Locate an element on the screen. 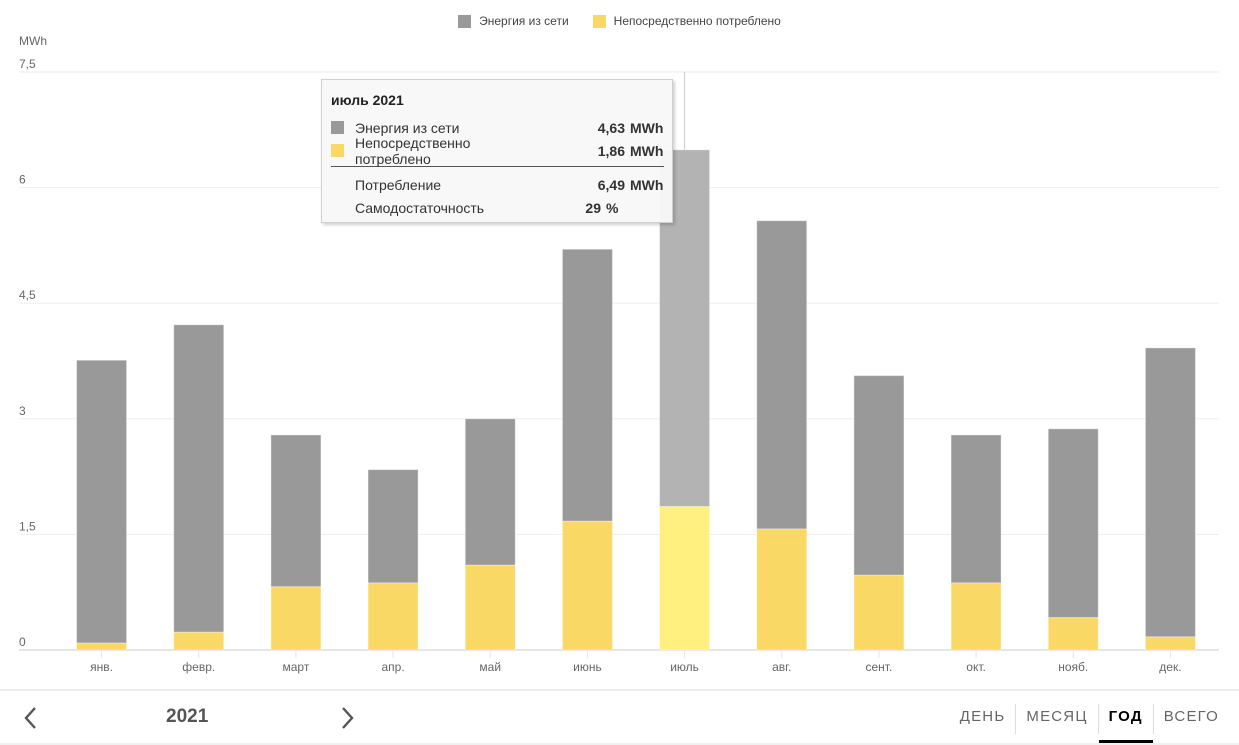  period-tabs: ДЕНЬ МЕСЯЦ ГОД ВСЕГО is located at coordinates (1089, 722).